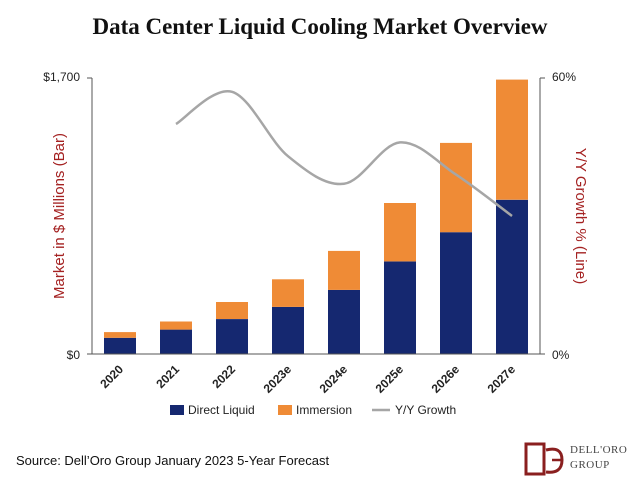 The width and height of the screenshot is (640, 487). What do you see at coordinates (324, 410) in the screenshot?
I see `legend-label-immersion: Immersion` at bounding box center [324, 410].